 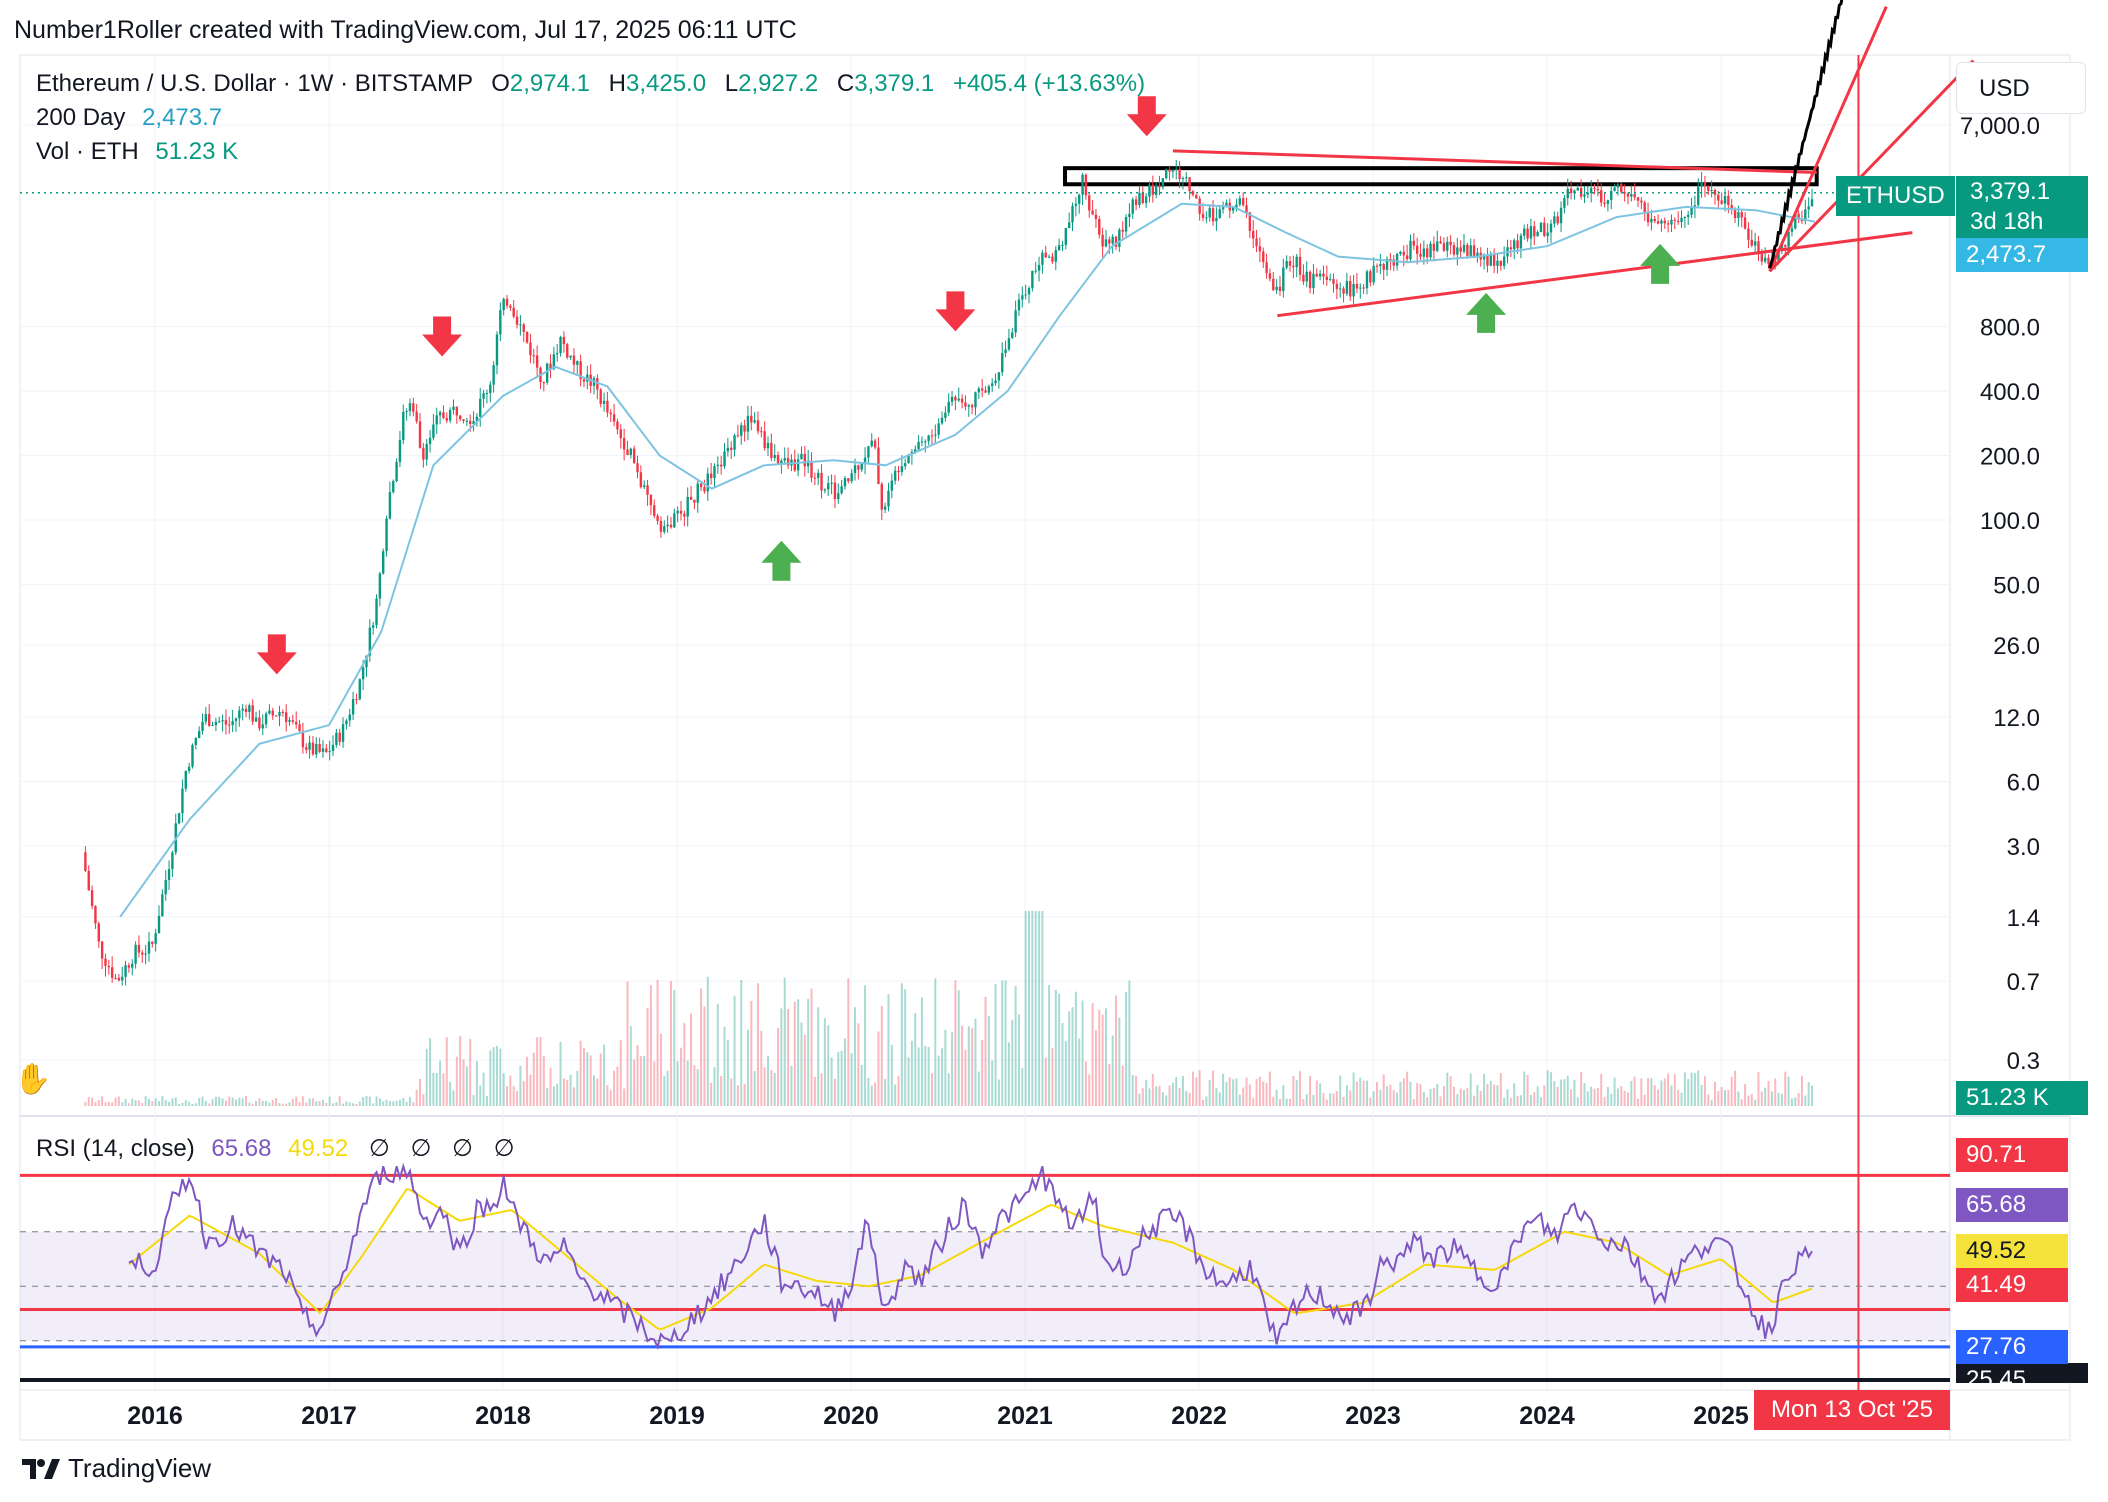 I want to click on time-axis-label: 2018, so click(x=503, y=1416).